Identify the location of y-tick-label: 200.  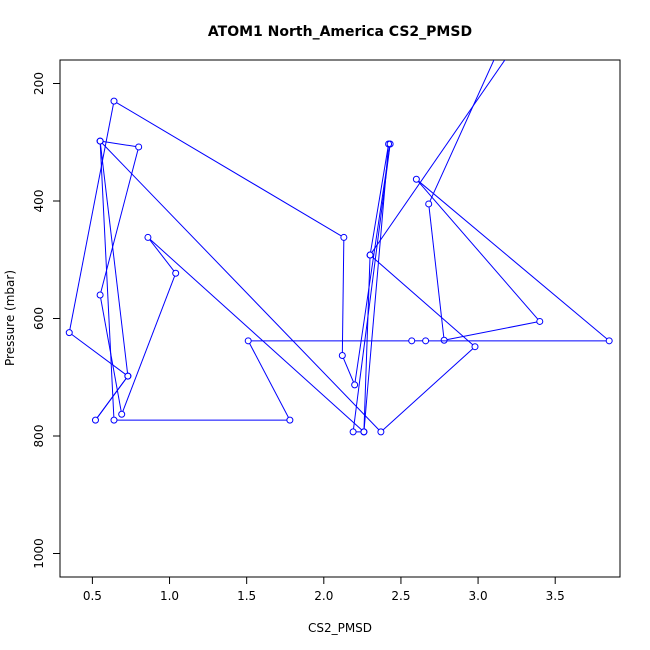
(39, 83).